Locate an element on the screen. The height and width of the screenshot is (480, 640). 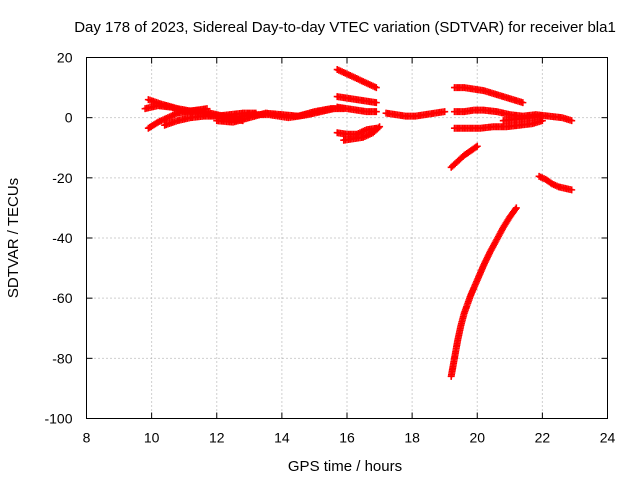
y-tick-label: -80 is located at coordinates (62, 358).